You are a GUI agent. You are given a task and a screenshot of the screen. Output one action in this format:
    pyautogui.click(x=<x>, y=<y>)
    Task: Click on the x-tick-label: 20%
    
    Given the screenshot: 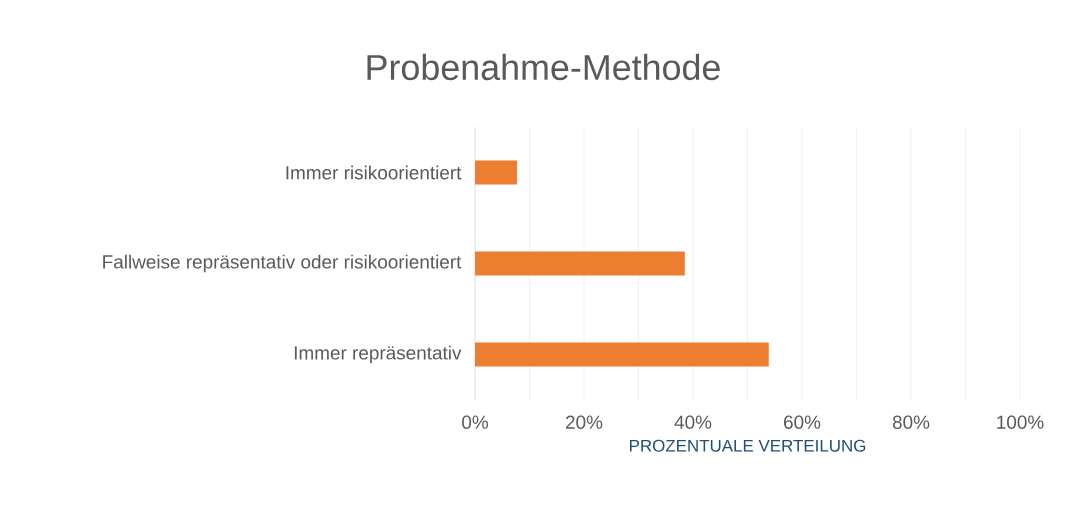 What is the action you would take?
    pyautogui.click(x=584, y=422)
    